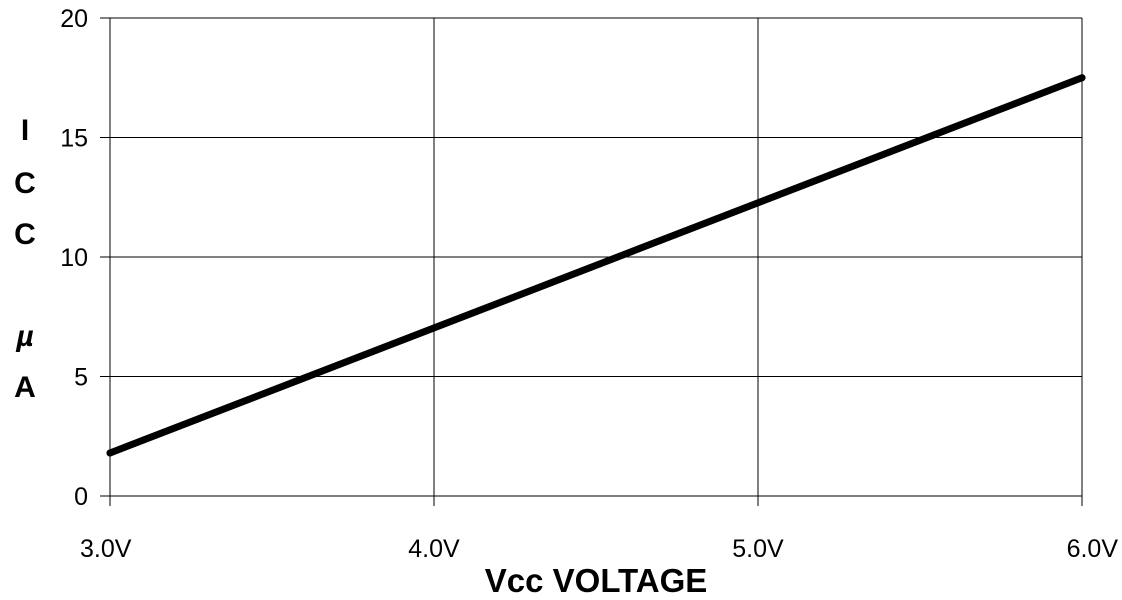 The image size is (1122, 600). What do you see at coordinates (758, 549) in the screenshot?
I see `x-tick-label: 5.0V` at bounding box center [758, 549].